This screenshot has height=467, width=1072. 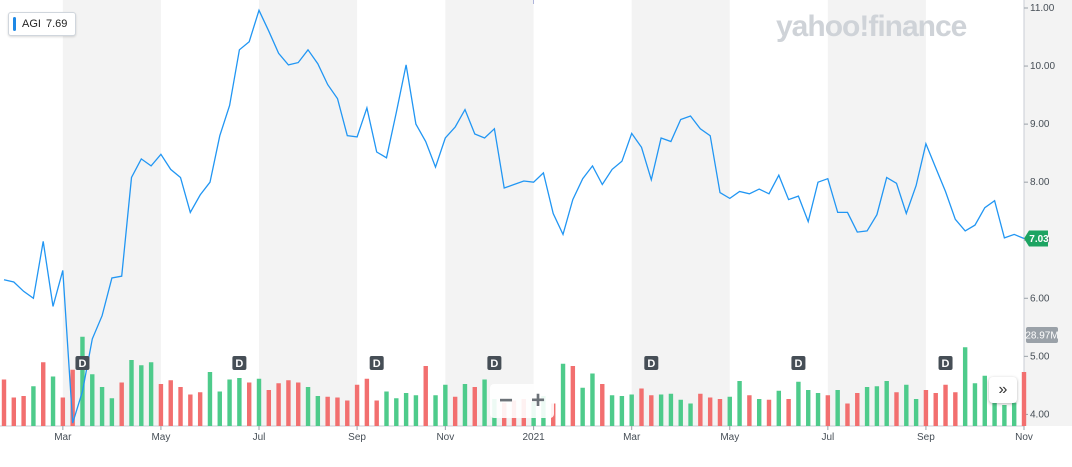 What do you see at coordinates (1040, 356) in the screenshot?
I see `y-tick-label: 5.00` at bounding box center [1040, 356].